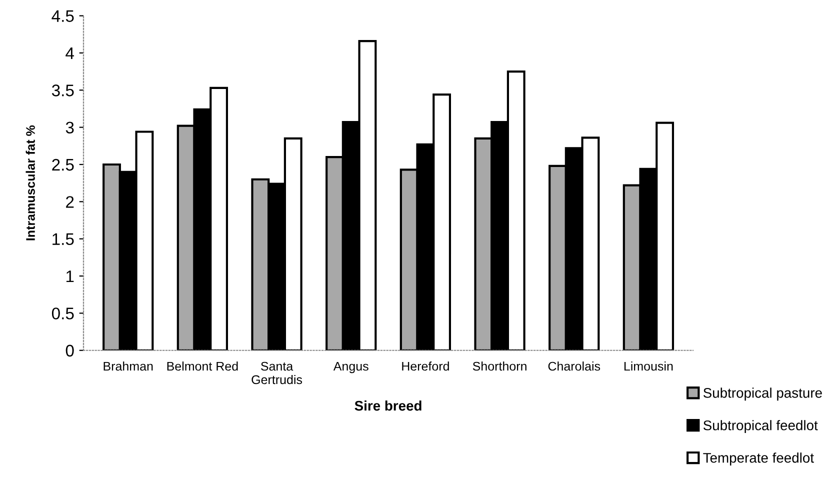 The image size is (835, 478). I want to click on x-tick-label: Limousin, so click(648, 366).